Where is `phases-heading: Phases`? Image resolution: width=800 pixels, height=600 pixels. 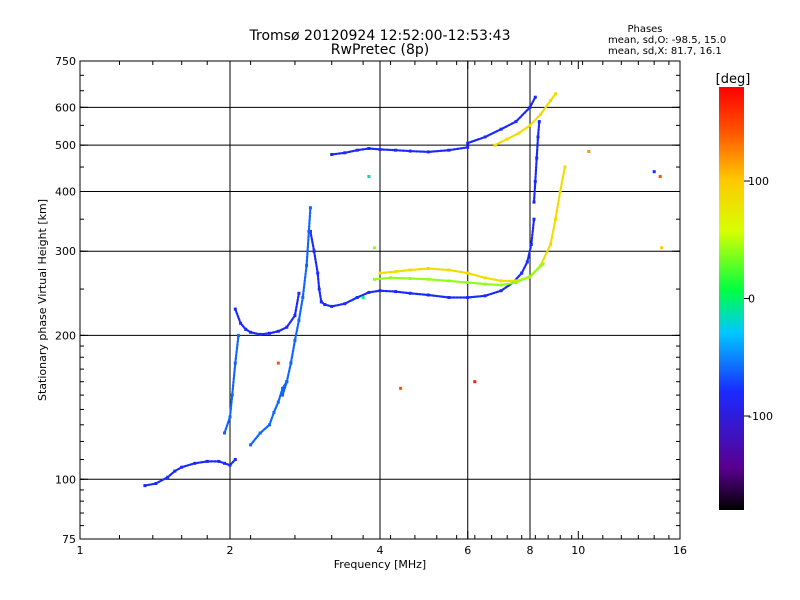 phases-heading: Phases is located at coordinates (644, 29).